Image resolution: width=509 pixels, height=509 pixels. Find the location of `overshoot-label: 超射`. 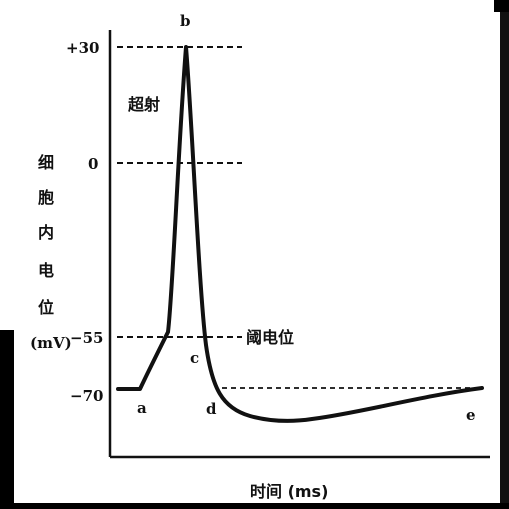

overshoot-label: 超射 is located at coordinates (143, 104).